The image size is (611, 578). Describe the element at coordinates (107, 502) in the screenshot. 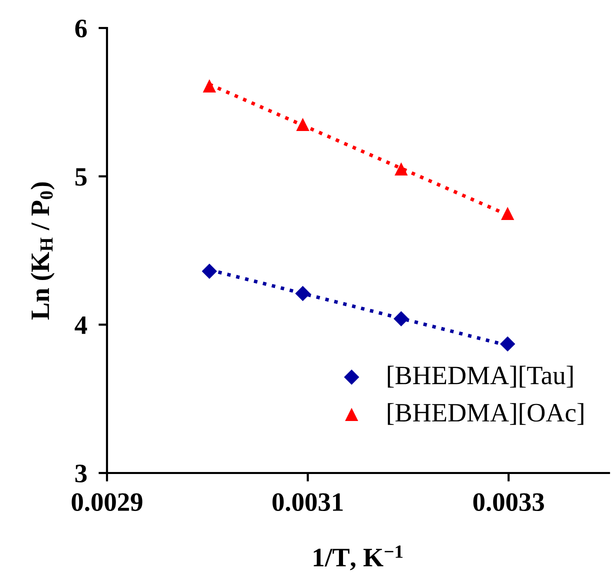

I see `x-tick-label: 0.0029` at that location.